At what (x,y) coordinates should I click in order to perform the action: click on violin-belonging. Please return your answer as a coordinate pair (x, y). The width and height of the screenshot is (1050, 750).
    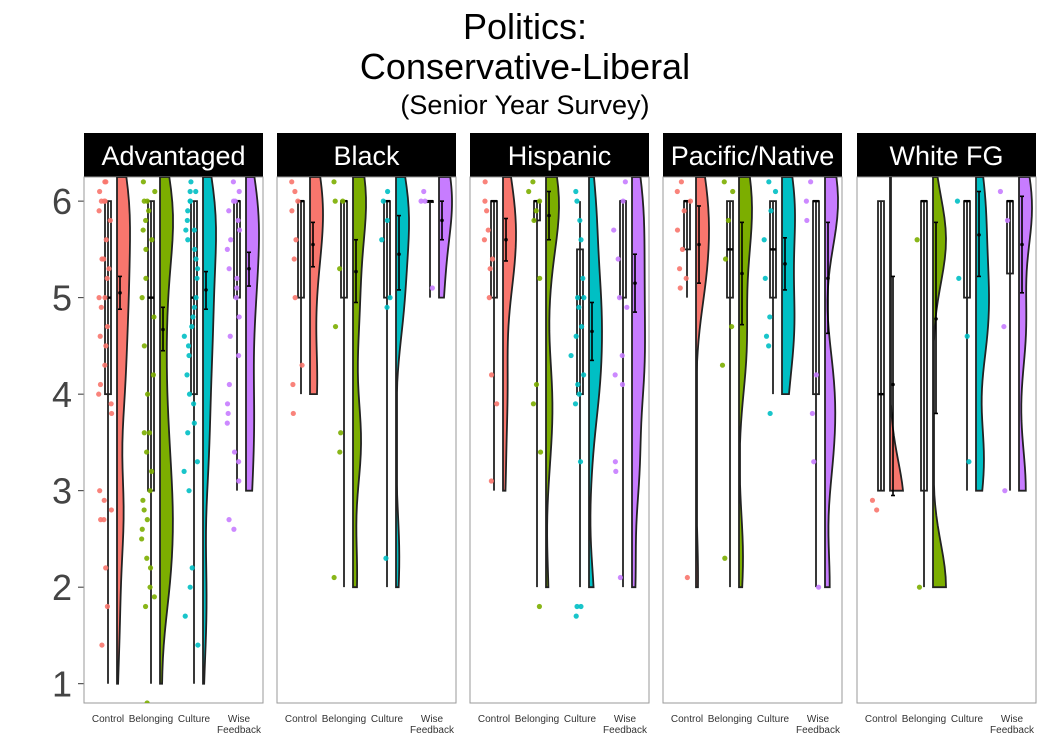
    Looking at the image, I should click on (359, 383).